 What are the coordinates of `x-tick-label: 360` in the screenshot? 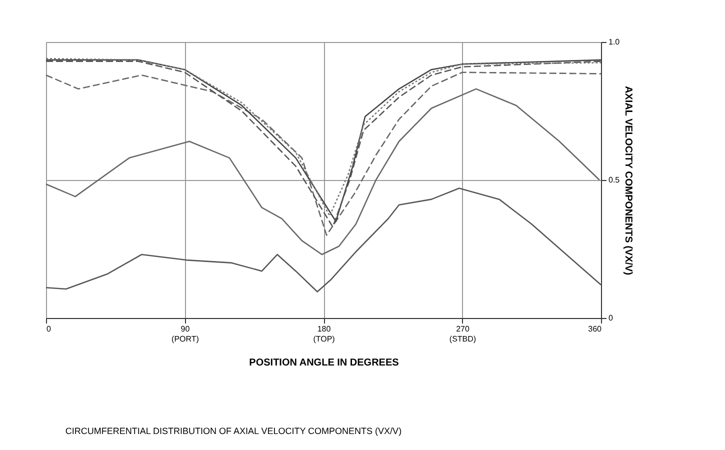 It's located at (595, 329).